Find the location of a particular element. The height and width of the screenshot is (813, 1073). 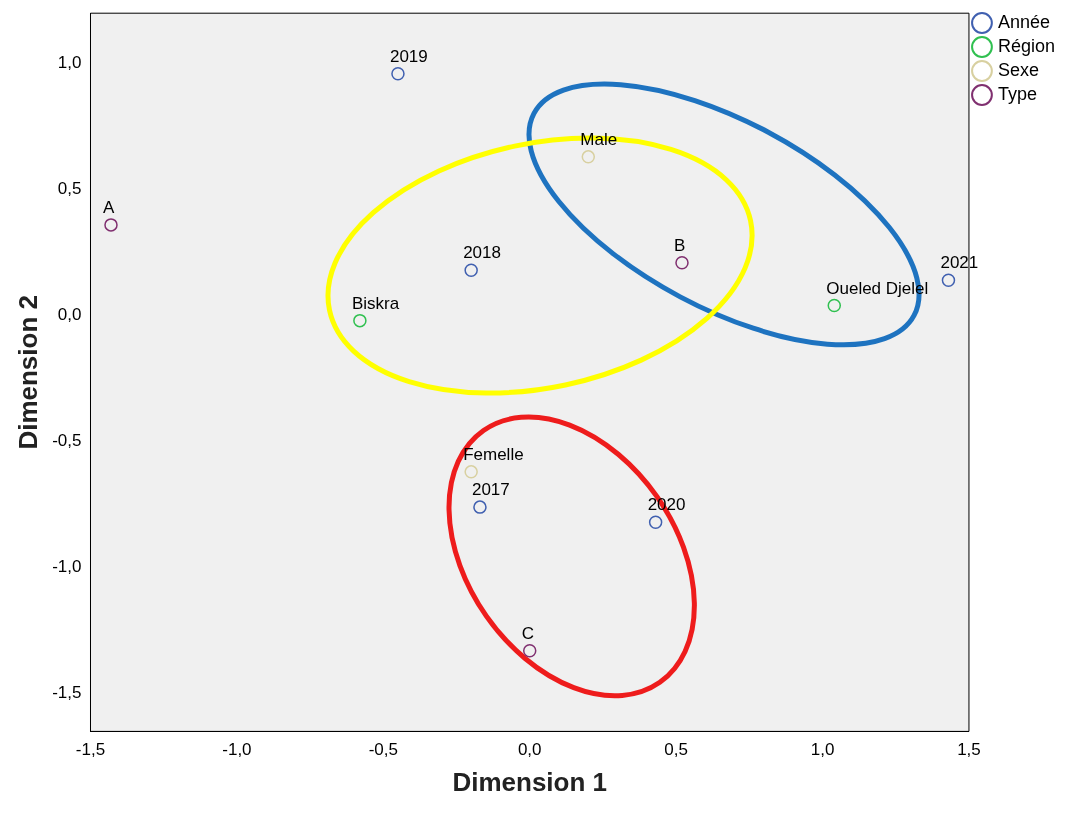

x-axis-title: Dimension 1 is located at coordinates (530, 781).